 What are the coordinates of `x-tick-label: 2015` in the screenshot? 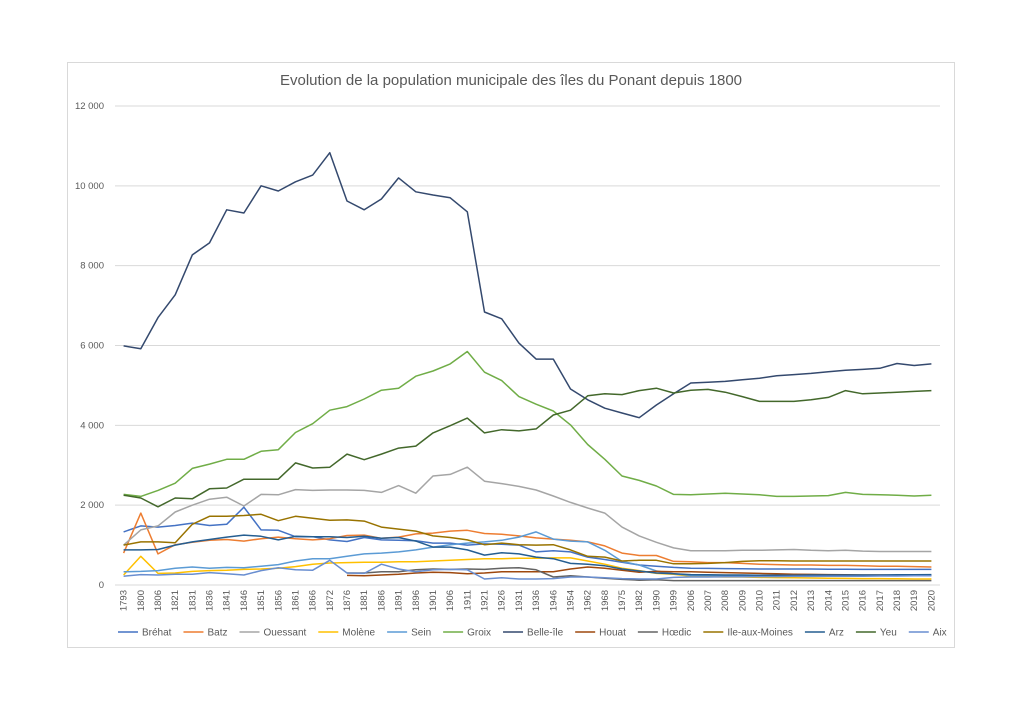 It's located at (845, 600).